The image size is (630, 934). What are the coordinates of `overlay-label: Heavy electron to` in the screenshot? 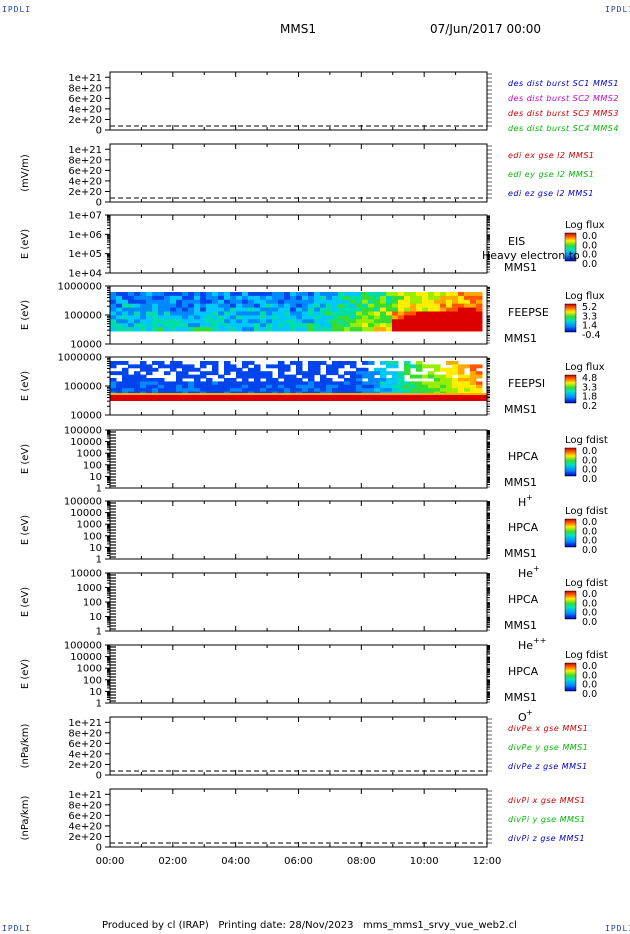 It's located at (531, 255).